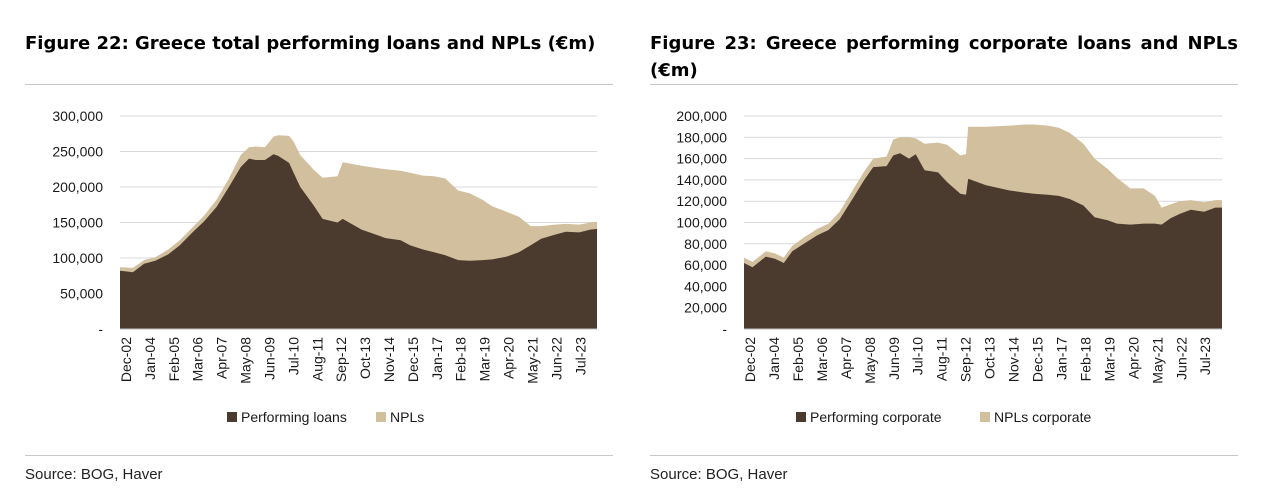 The width and height of the screenshot is (1268, 502). What do you see at coordinates (77, 152) in the screenshot?
I see `y-tick-label: 250,000` at bounding box center [77, 152].